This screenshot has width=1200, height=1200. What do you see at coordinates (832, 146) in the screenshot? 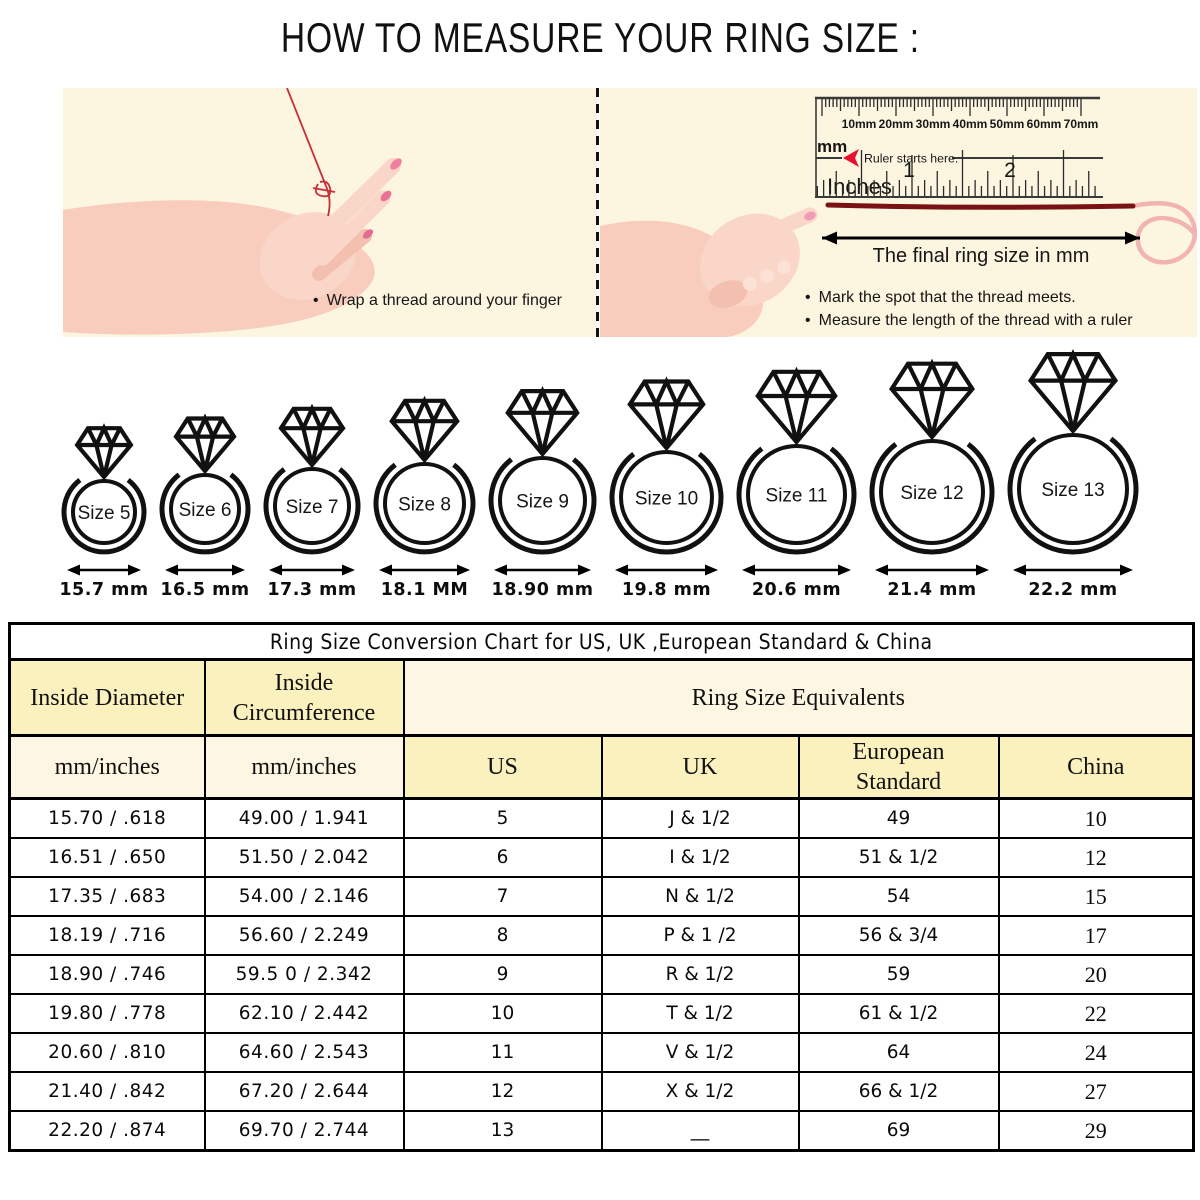
I see `ruler-mm-unit: mm` at bounding box center [832, 146].